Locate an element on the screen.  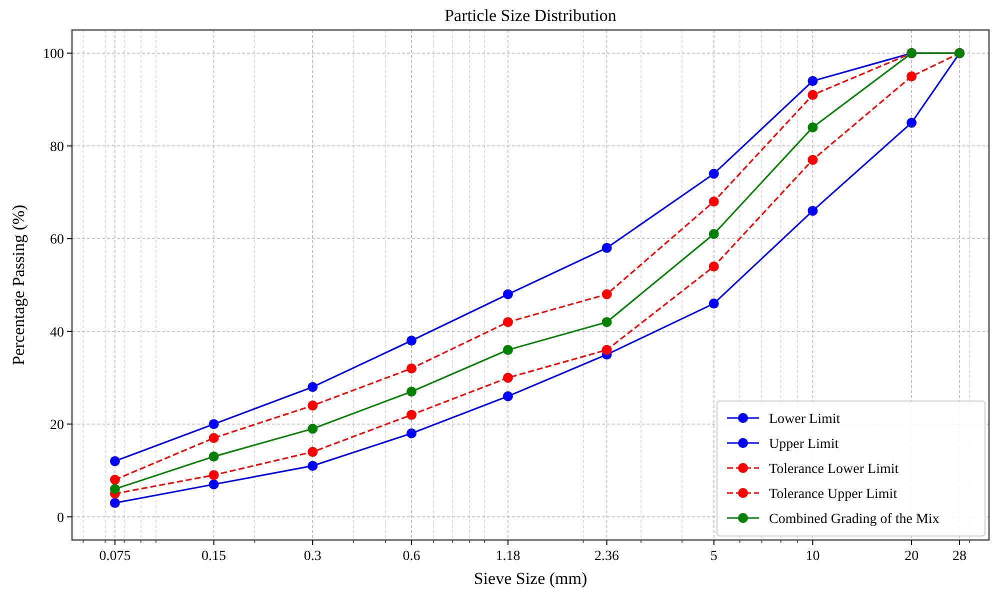
x-tick-label: 20 is located at coordinates (911, 556).